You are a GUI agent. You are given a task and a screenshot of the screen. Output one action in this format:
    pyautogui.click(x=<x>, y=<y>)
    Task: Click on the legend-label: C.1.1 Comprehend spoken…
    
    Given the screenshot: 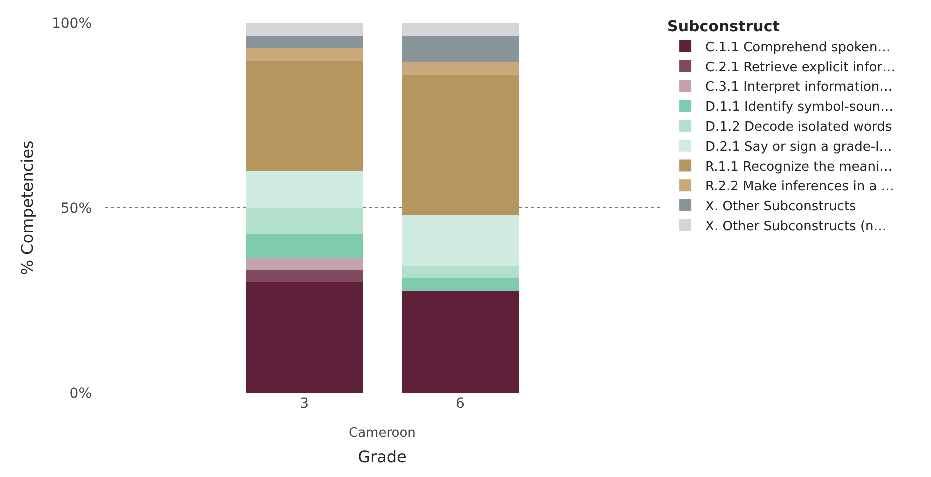 What is the action you would take?
    pyautogui.click(x=798, y=48)
    